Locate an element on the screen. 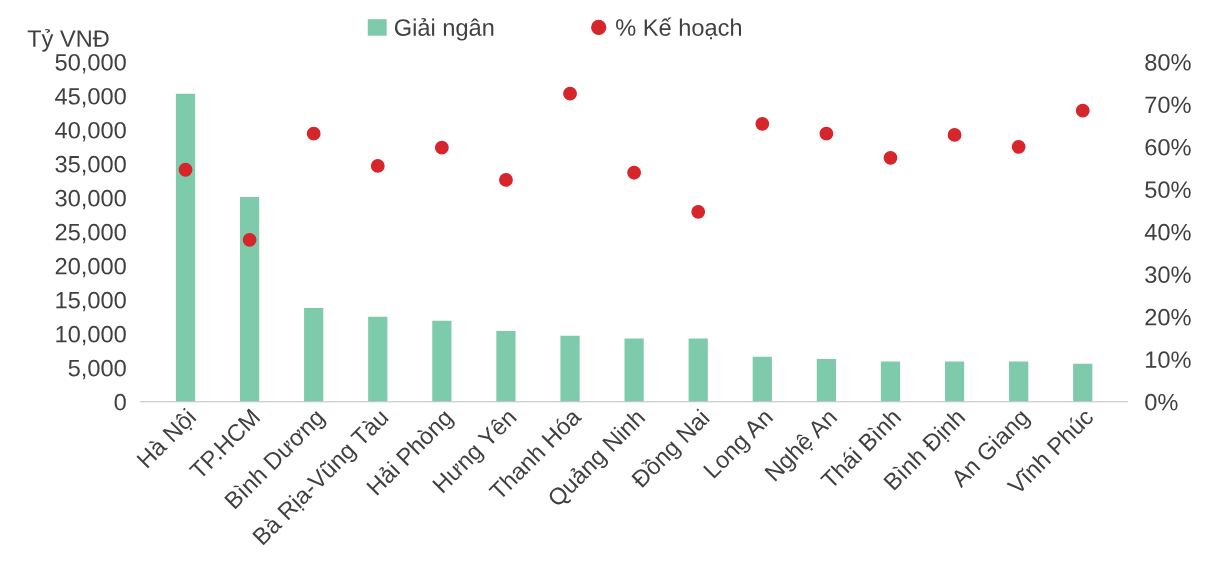 The image size is (1223, 578). y-tick-label: 15,000 is located at coordinates (91, 301).